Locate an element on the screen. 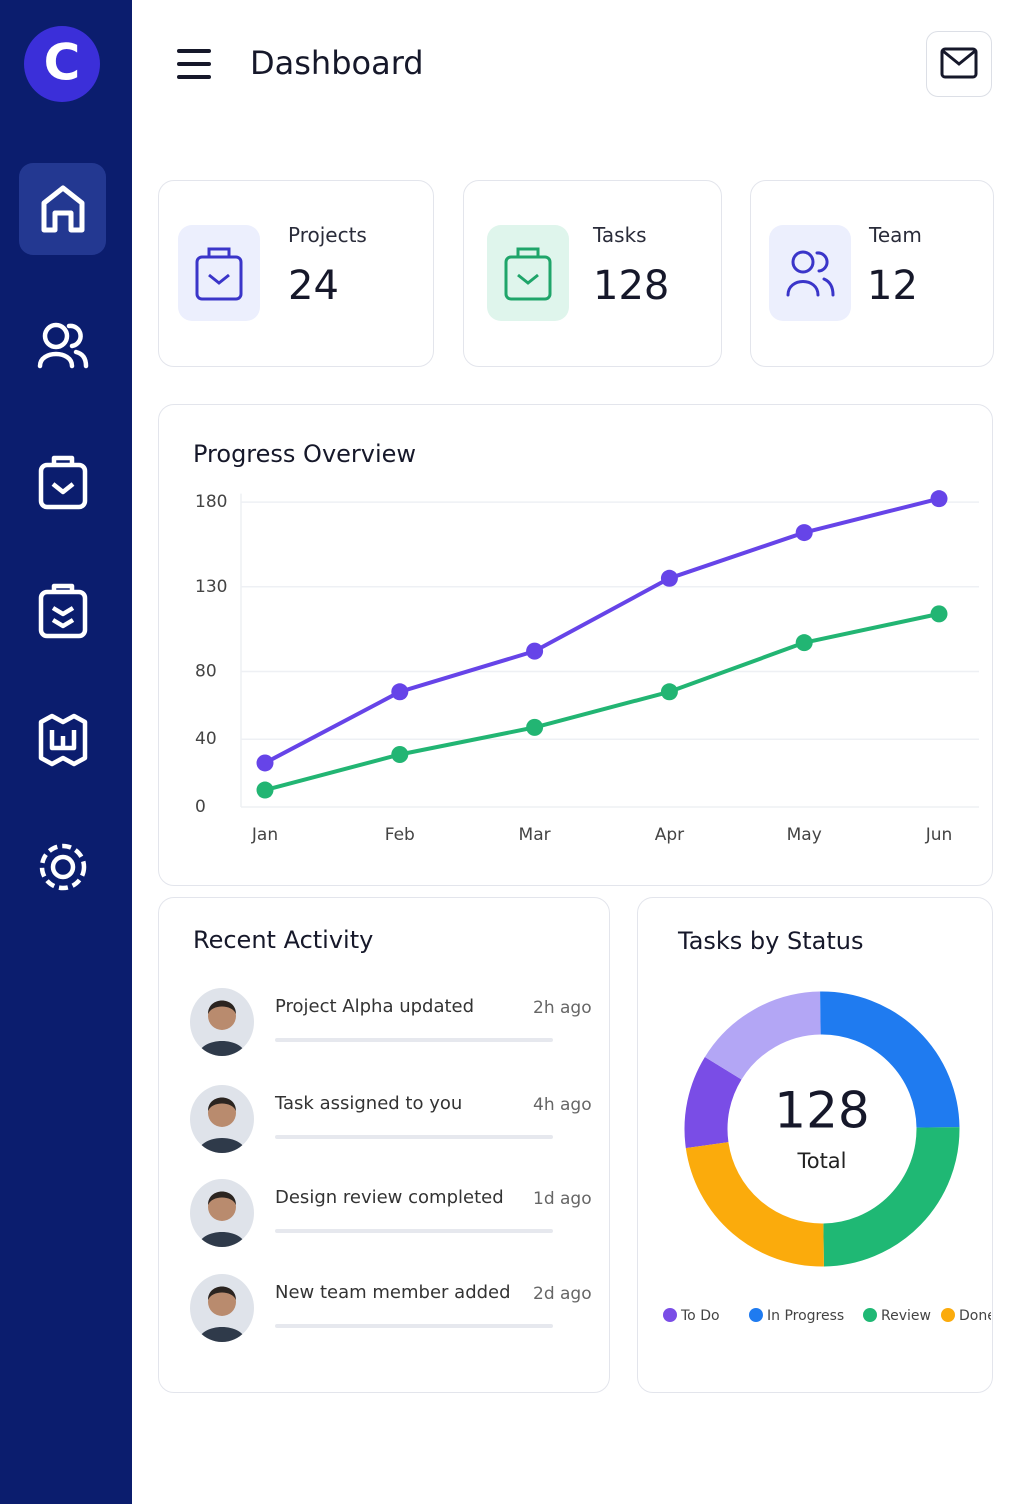 Image resolution: width=1024 pixels, height=1504 pixels. page-title: Dashboard is located at coordinates (337, 63).